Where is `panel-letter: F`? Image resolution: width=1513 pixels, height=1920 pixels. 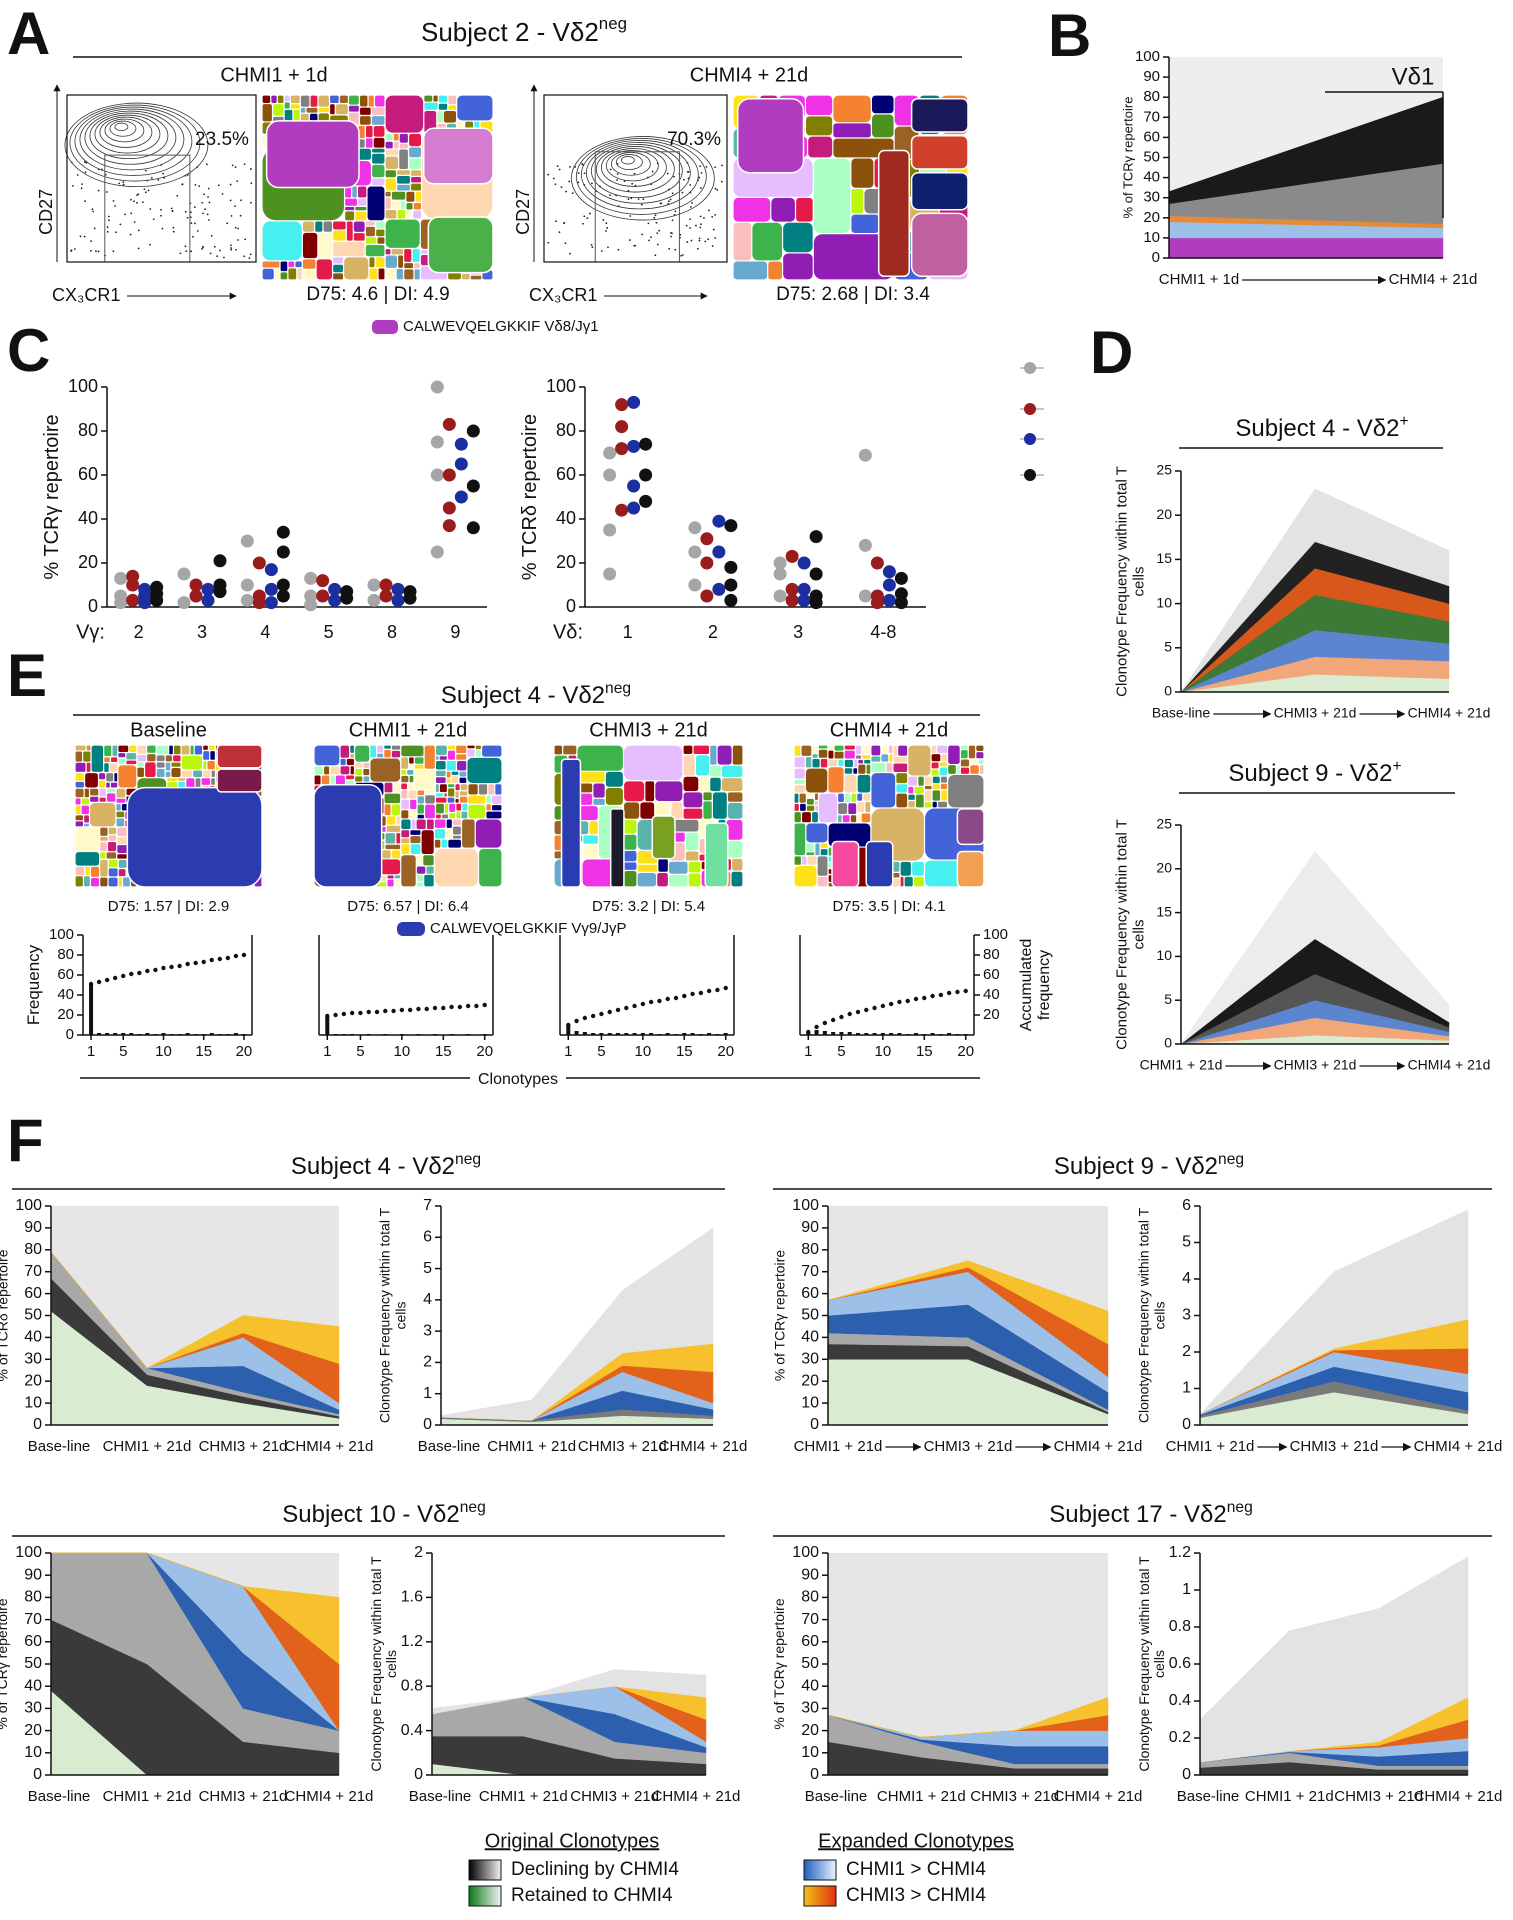
panel-letter: F is located at coordinates (25, 1140).